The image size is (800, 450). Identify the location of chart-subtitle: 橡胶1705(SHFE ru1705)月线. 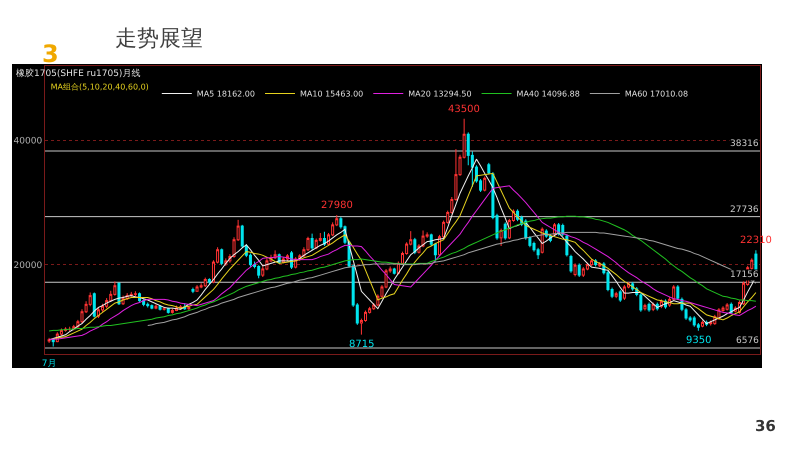
(78, 73).